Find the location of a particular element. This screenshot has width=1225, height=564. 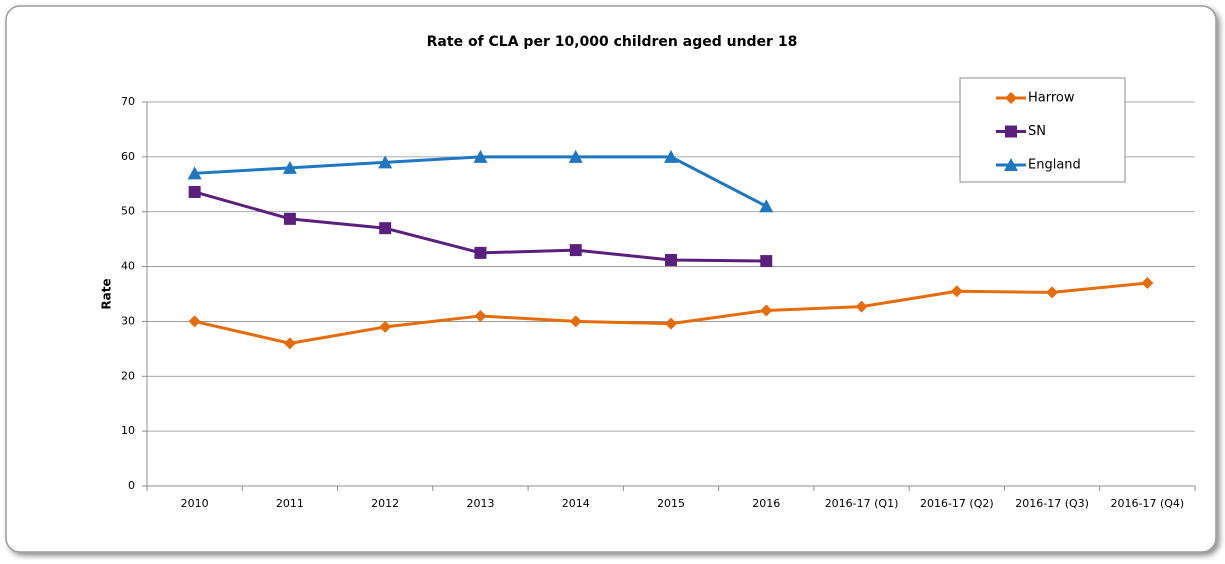

x-tick-label: 2016-17 (Q3) is located at coordinates (1052, 503).